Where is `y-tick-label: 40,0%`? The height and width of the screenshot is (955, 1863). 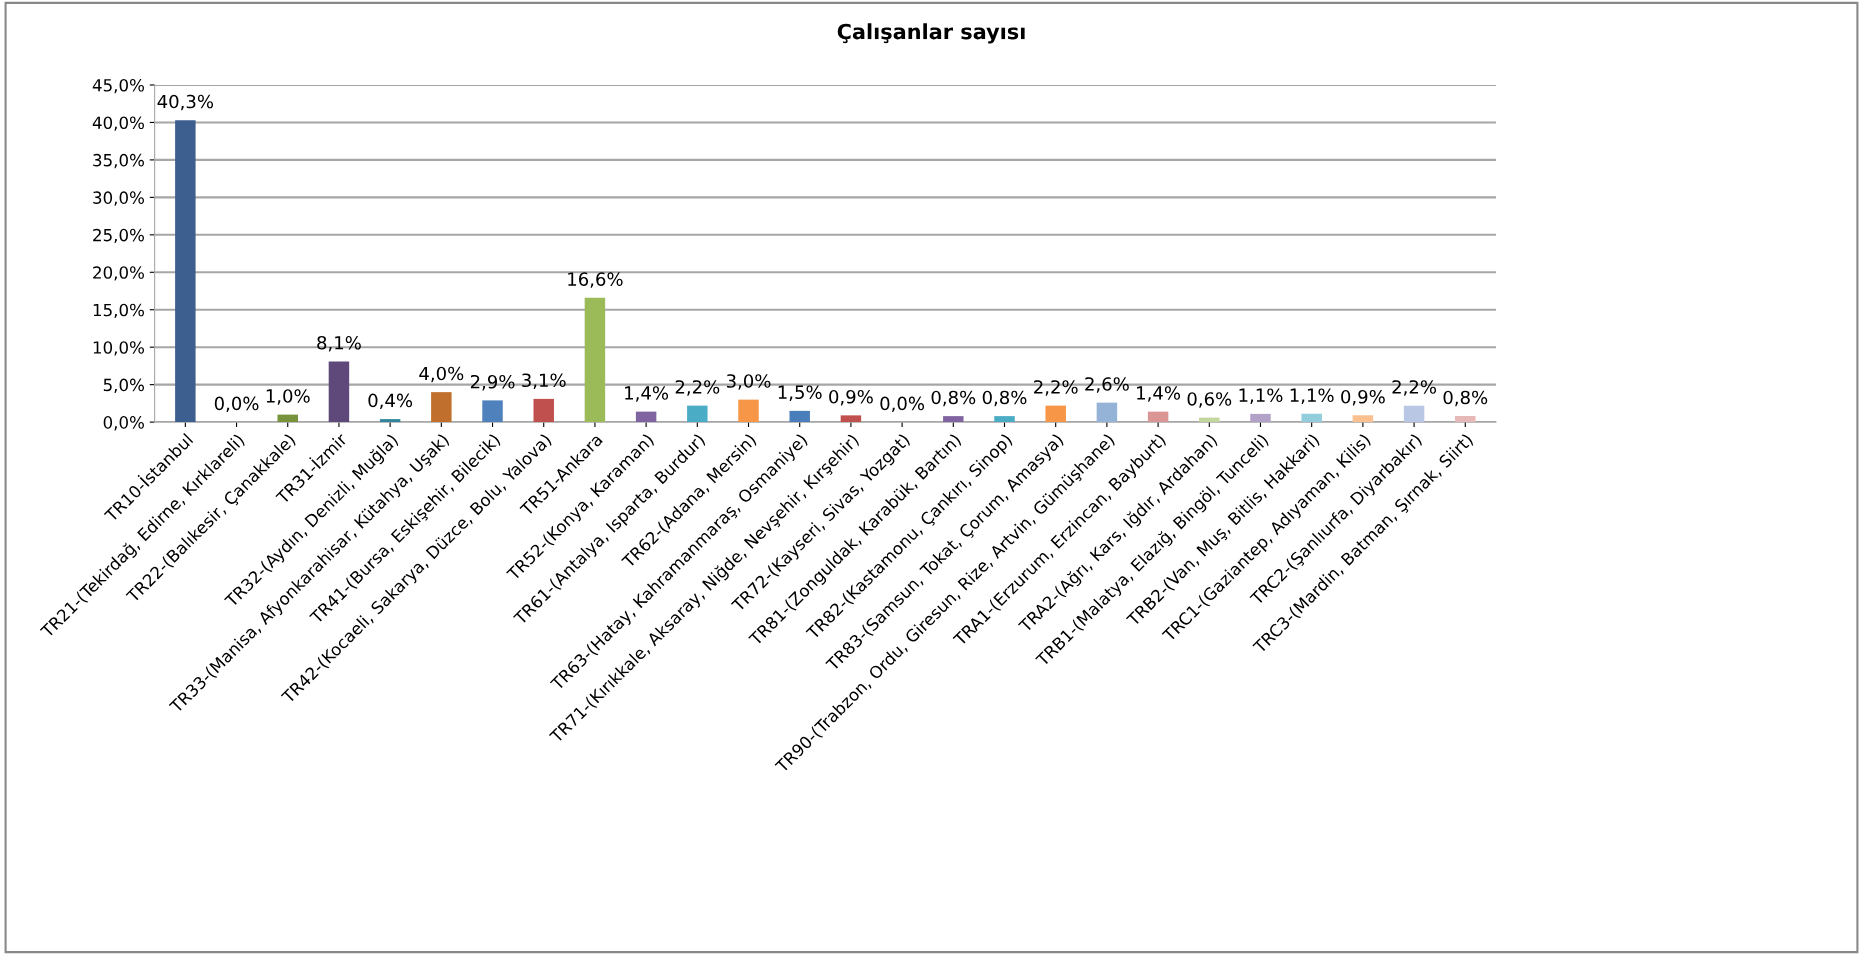 y-tick-label: 40,0% is located at coordinates (118, 123).